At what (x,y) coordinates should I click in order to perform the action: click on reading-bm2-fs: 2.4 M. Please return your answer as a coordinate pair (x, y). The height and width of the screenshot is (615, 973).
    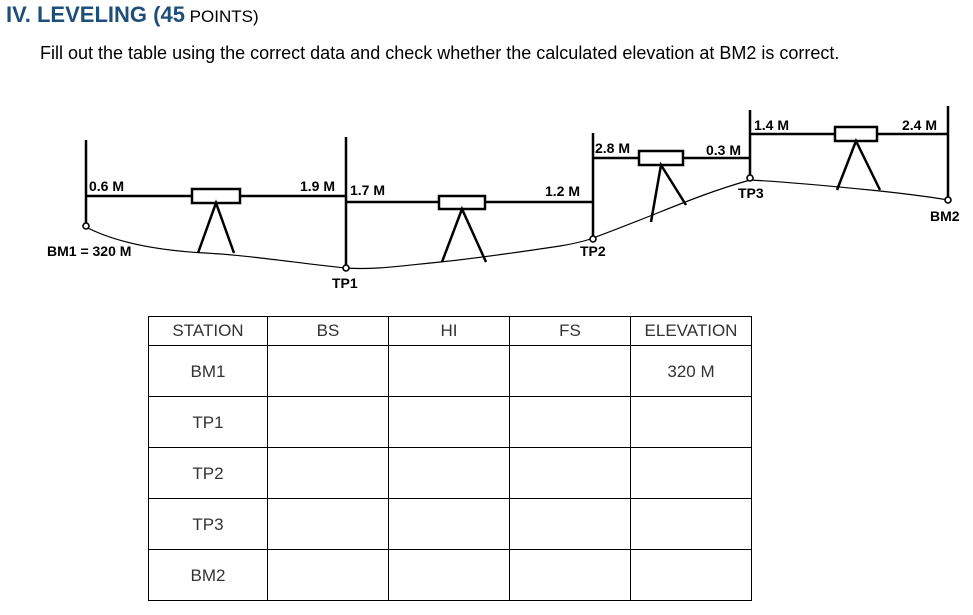
    Looking at the image, I should click on (919, 125).